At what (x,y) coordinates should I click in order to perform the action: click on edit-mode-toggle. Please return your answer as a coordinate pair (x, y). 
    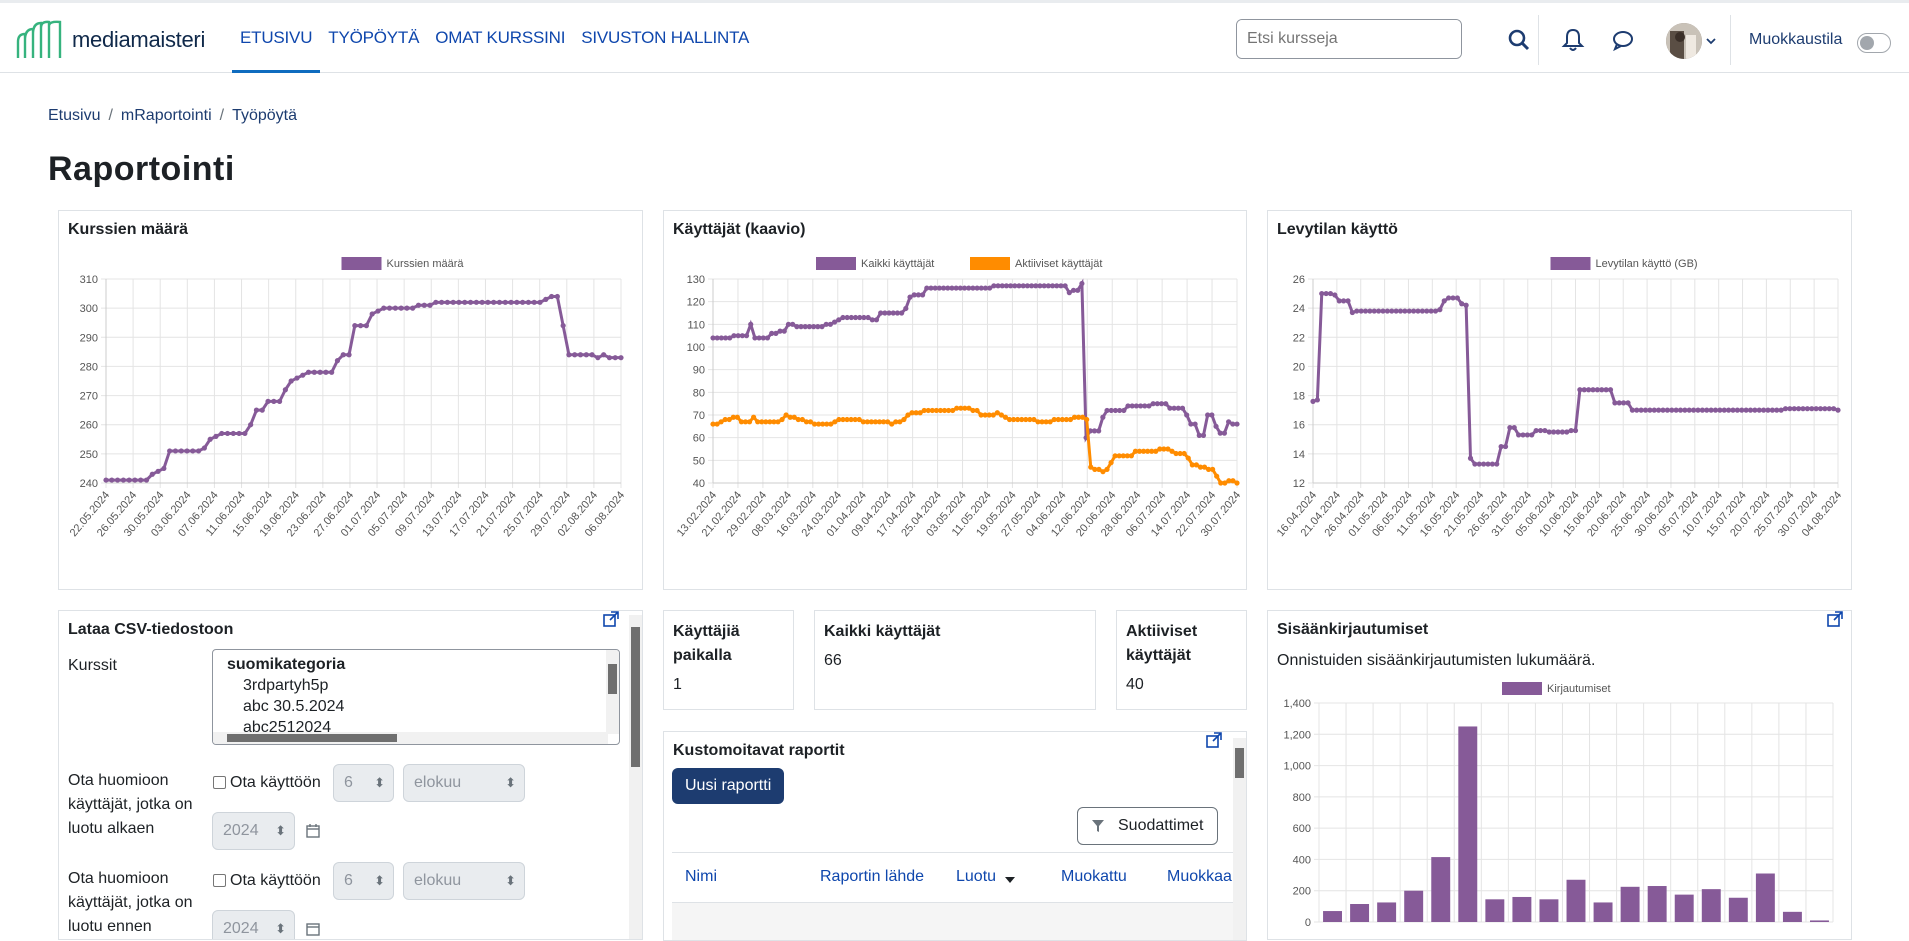
    Looking at the image, I should click on (1874, 43).